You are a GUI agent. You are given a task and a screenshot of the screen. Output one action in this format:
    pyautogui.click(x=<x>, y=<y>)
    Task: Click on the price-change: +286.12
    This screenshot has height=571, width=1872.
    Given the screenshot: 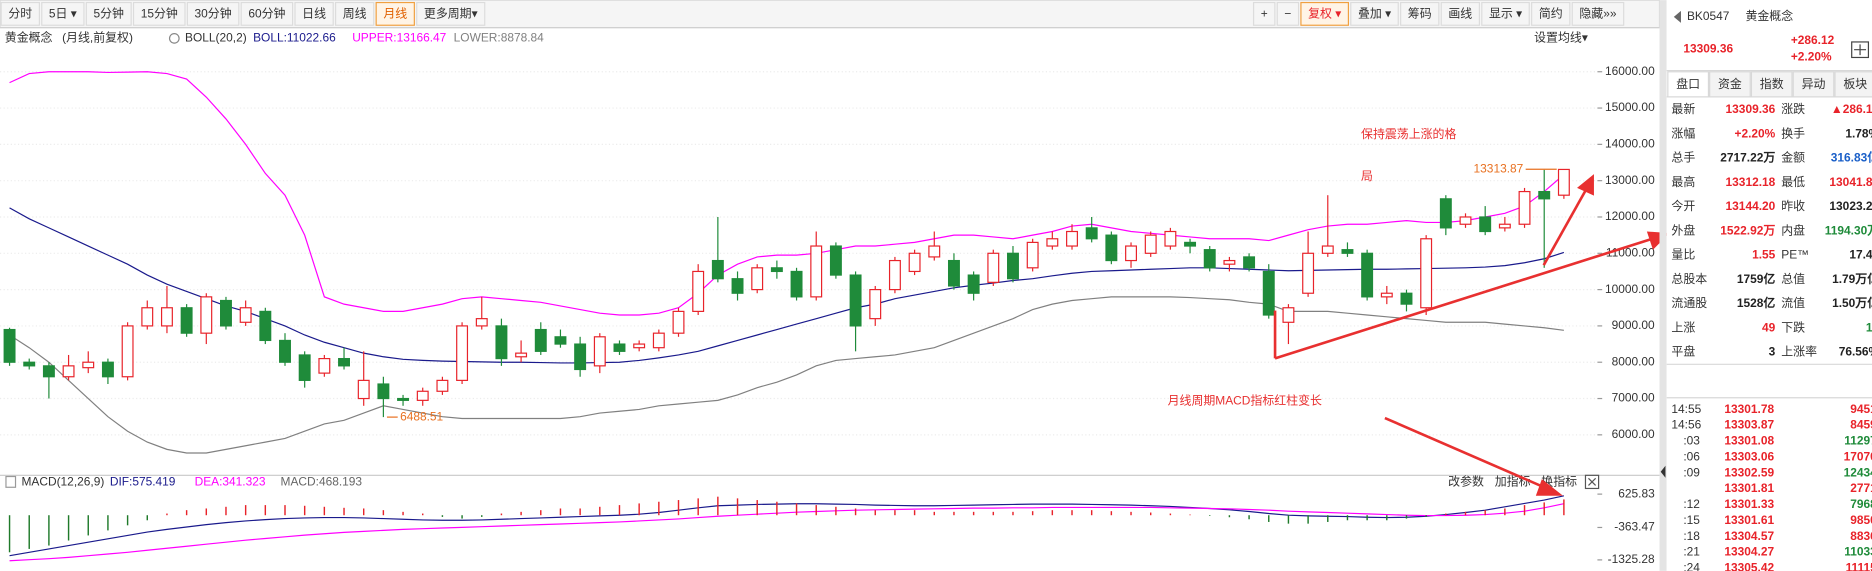 What is the action you would take?
    pyautogui.click(x=1813, y=40)
    